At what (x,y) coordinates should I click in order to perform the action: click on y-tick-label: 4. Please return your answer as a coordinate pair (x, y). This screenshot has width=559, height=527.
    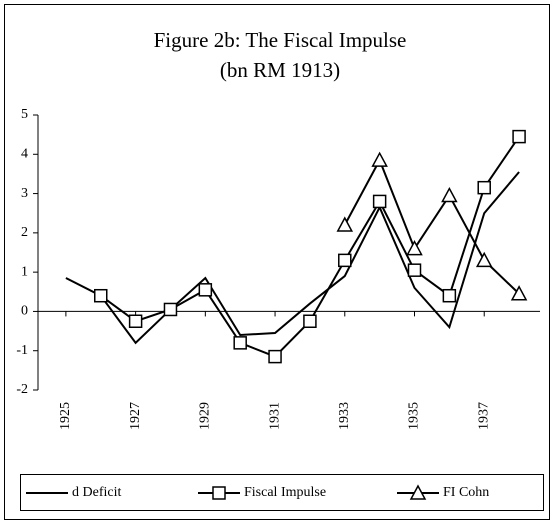
    Looking at the image, I should click on (24, 154).